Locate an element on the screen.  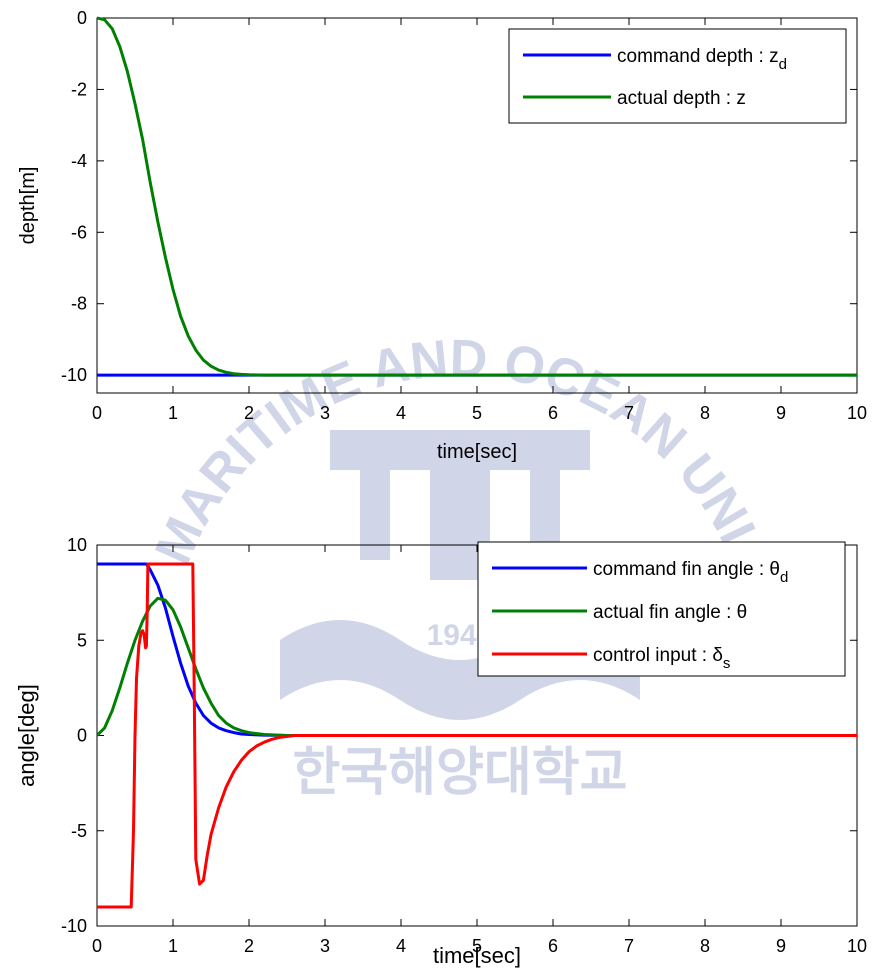
y-tick-label: -8 is located at coordinates (79, 304).